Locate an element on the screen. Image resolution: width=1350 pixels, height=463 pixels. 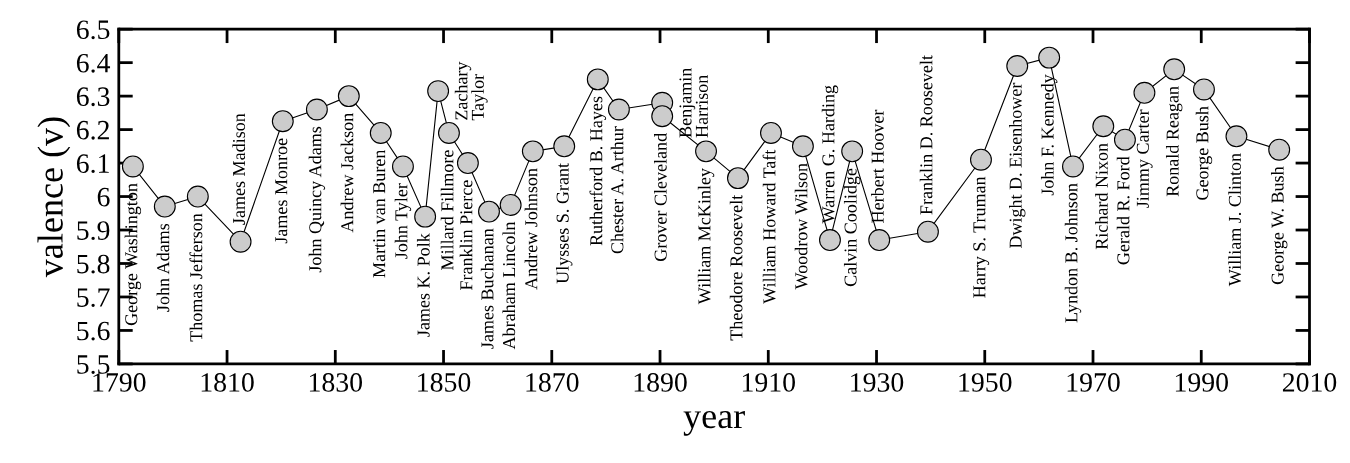
annotation: James K. Polk is located at coordinates (423, 285).